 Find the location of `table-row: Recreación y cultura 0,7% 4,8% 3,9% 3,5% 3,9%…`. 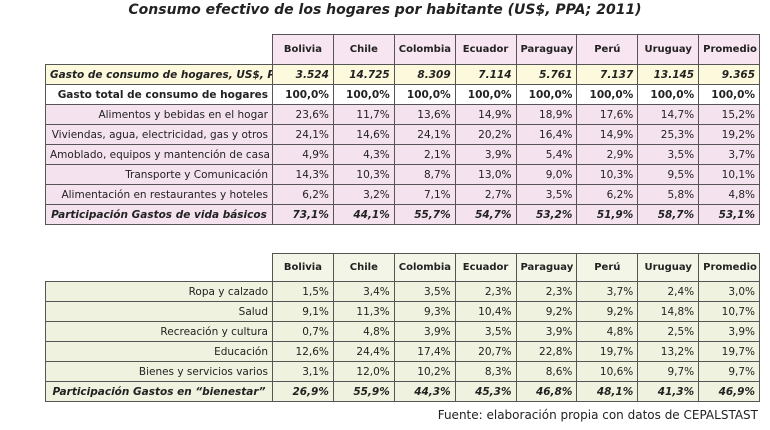

table-row: Recreación y cultura 0,7% 4,8% 3,9% 3,5% 3,9%… is located at coordinates (402, 331).